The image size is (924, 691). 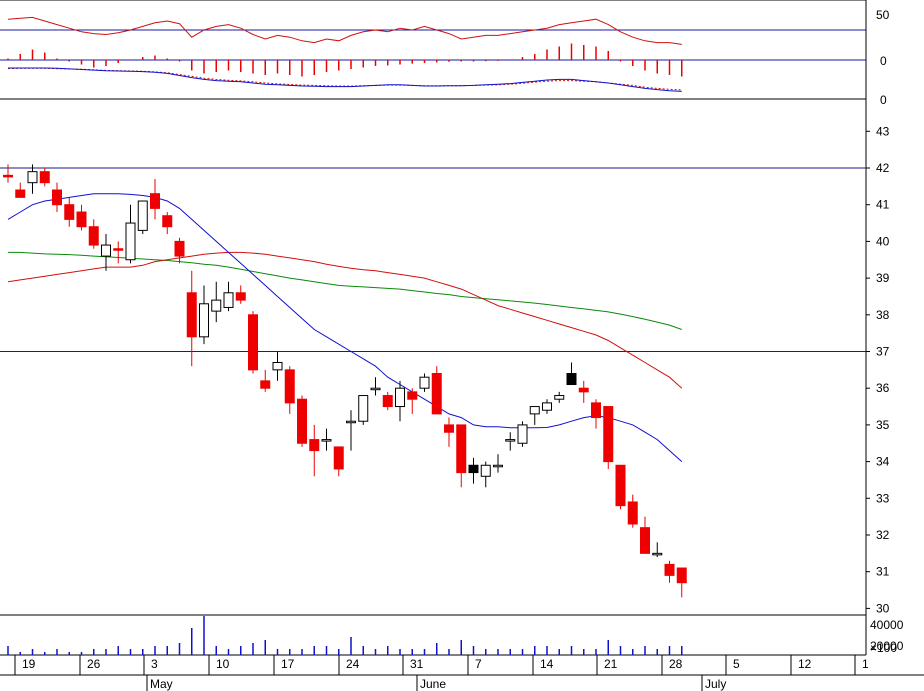 I want to click on price-tick-label: 39, so click(x=883, y=278).